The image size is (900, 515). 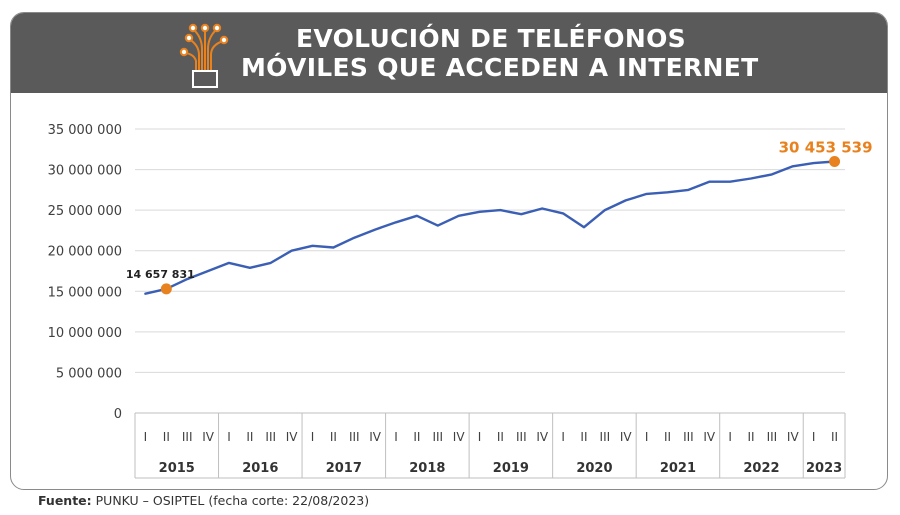 What do you see at coordinates (491, 38) in the screenshot?
I see `chart-title-line-1: EVOLUCIÓN DE TELÉFONOS` at bounding box center [491, 38].